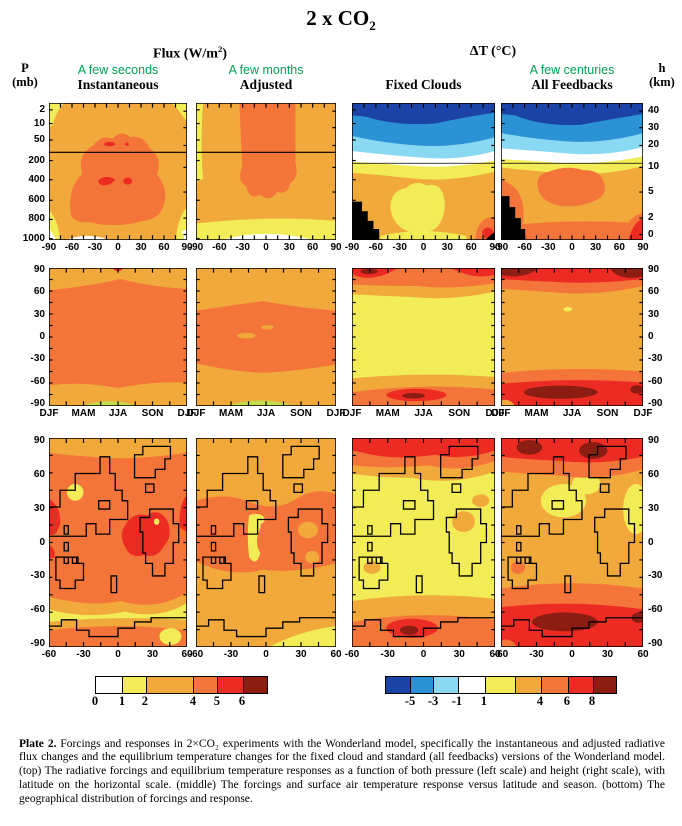  Describe the element at coordinates (181, 685) in the screenshot. I see `flux-colorbar` at that location.